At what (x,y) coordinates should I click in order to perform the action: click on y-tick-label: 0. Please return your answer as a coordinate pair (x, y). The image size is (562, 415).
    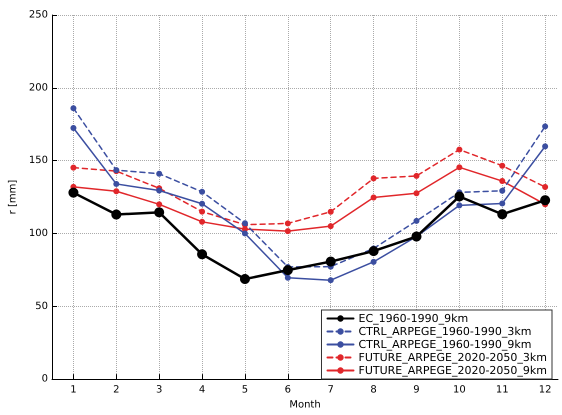
    Looking at the image, I should click on (45, 379).